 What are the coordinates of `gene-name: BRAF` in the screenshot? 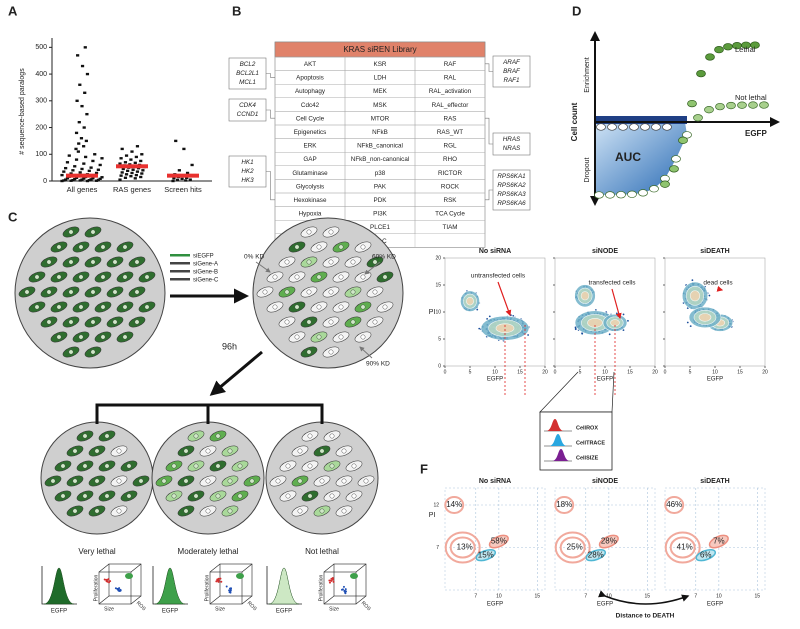 It's located at (512, 71).